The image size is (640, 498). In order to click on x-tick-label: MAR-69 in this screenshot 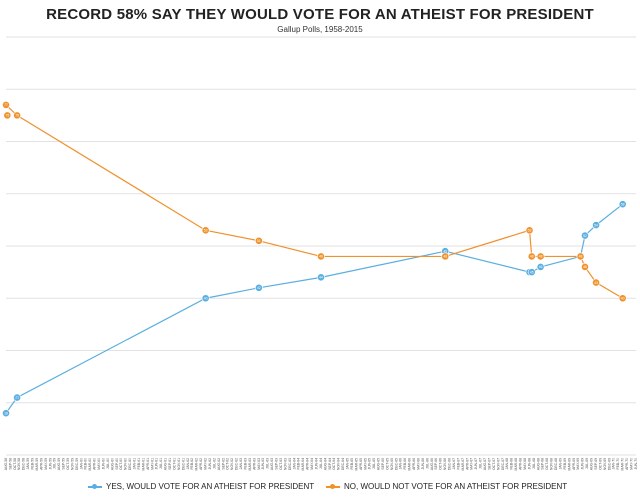, I will do `click(569, 464)`.